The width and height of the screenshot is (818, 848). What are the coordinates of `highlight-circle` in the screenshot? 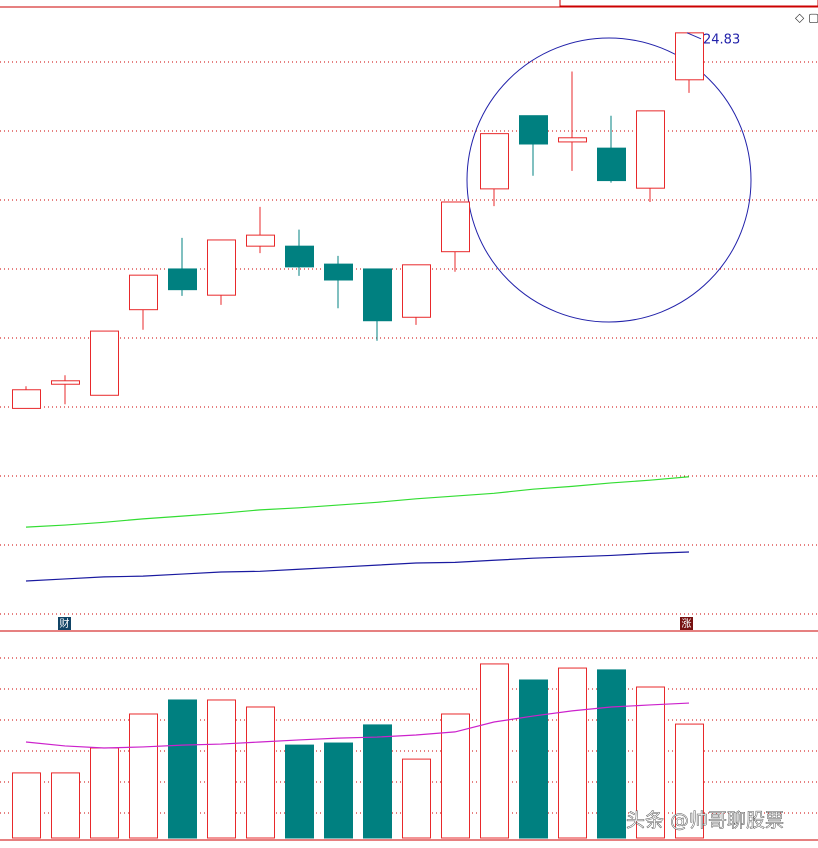 It's located at (609, 180).